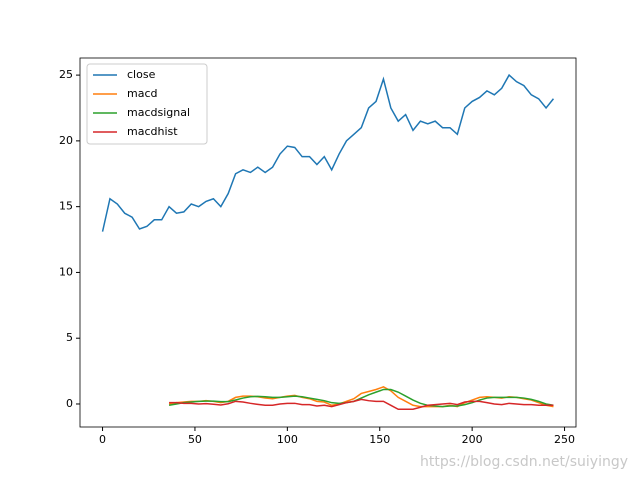 The height and width of the screenshot is (480, 640). What do you see at coordinates (66, 206) in the screenshot?
I see `y-tick-label: 15` at bounding box center [66, 206].